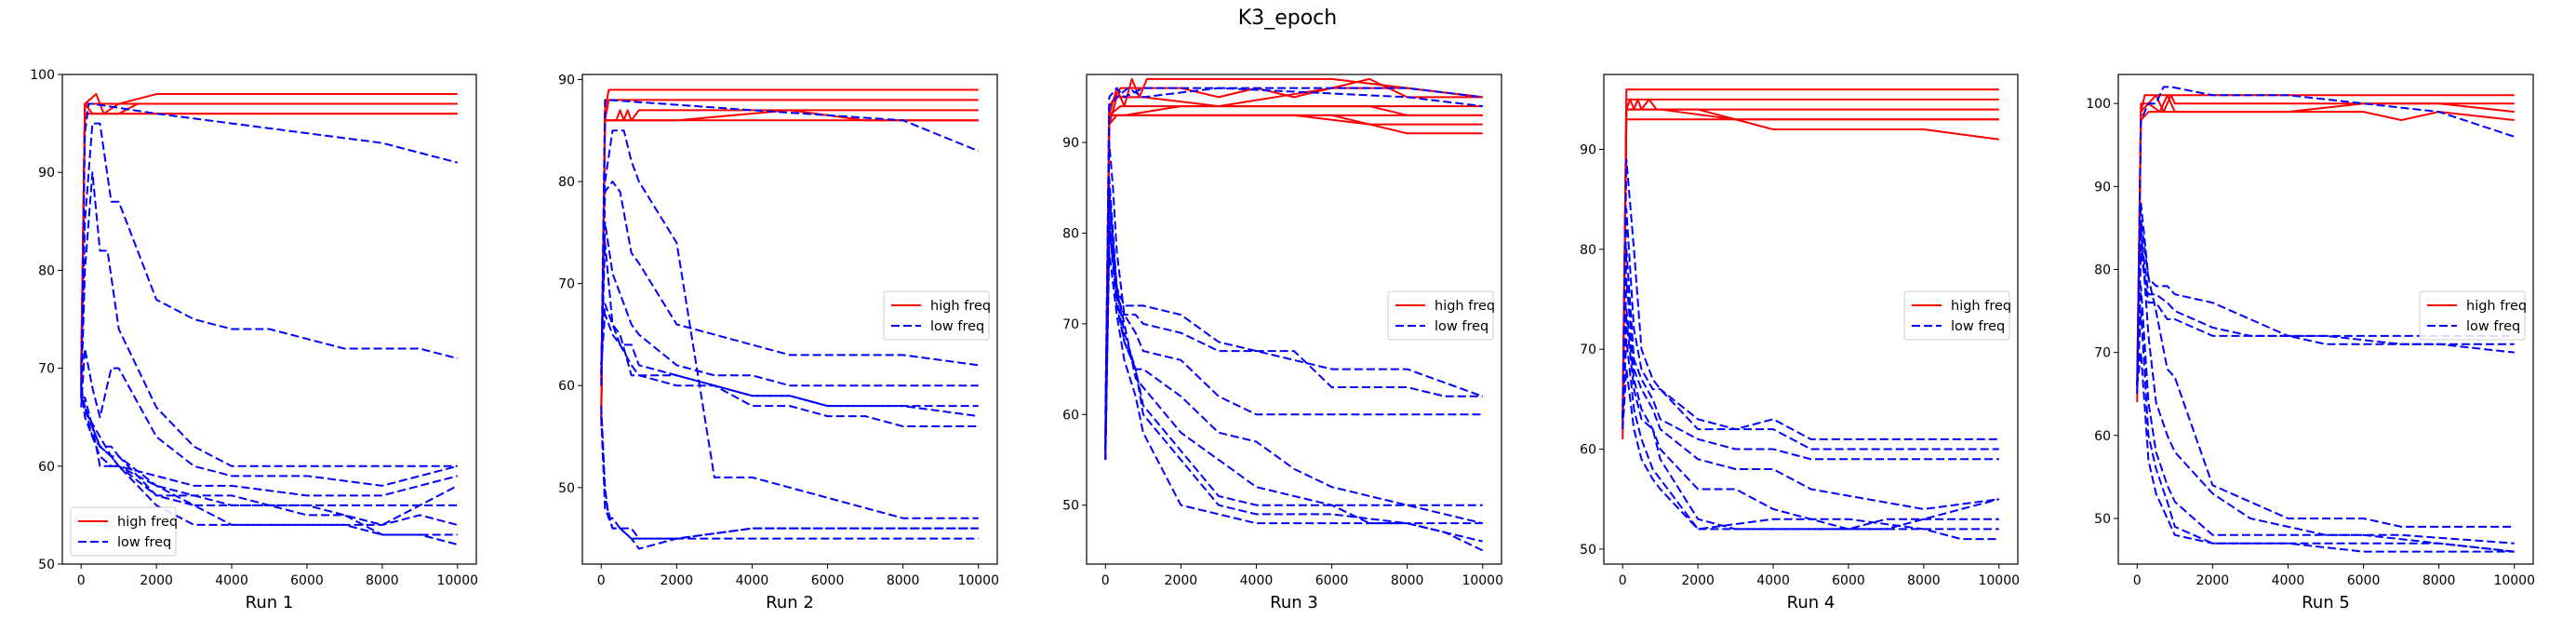  Describe the element at coordinates (790, 602) in the screenshot. I see `x-axis-label: Run 2` at that location.